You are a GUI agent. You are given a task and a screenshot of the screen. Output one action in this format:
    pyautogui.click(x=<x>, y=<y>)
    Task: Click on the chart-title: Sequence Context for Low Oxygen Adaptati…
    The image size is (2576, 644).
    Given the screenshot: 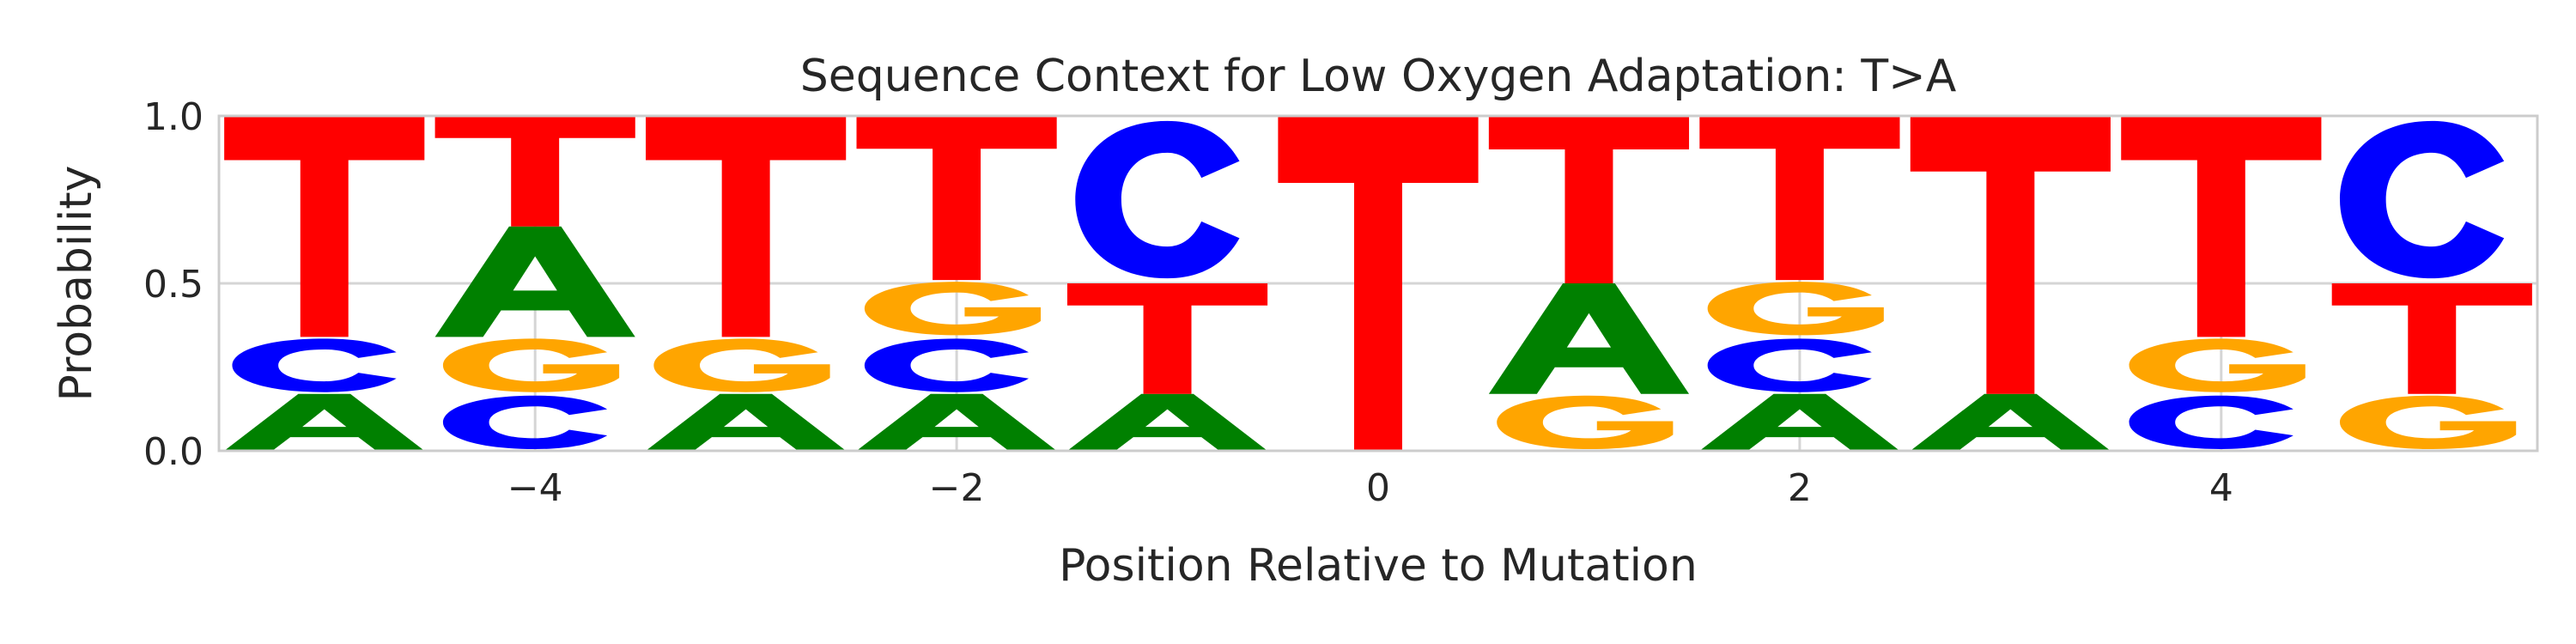 What is the action you would take?
    pyautogui.click(x=1378, y=77)
    